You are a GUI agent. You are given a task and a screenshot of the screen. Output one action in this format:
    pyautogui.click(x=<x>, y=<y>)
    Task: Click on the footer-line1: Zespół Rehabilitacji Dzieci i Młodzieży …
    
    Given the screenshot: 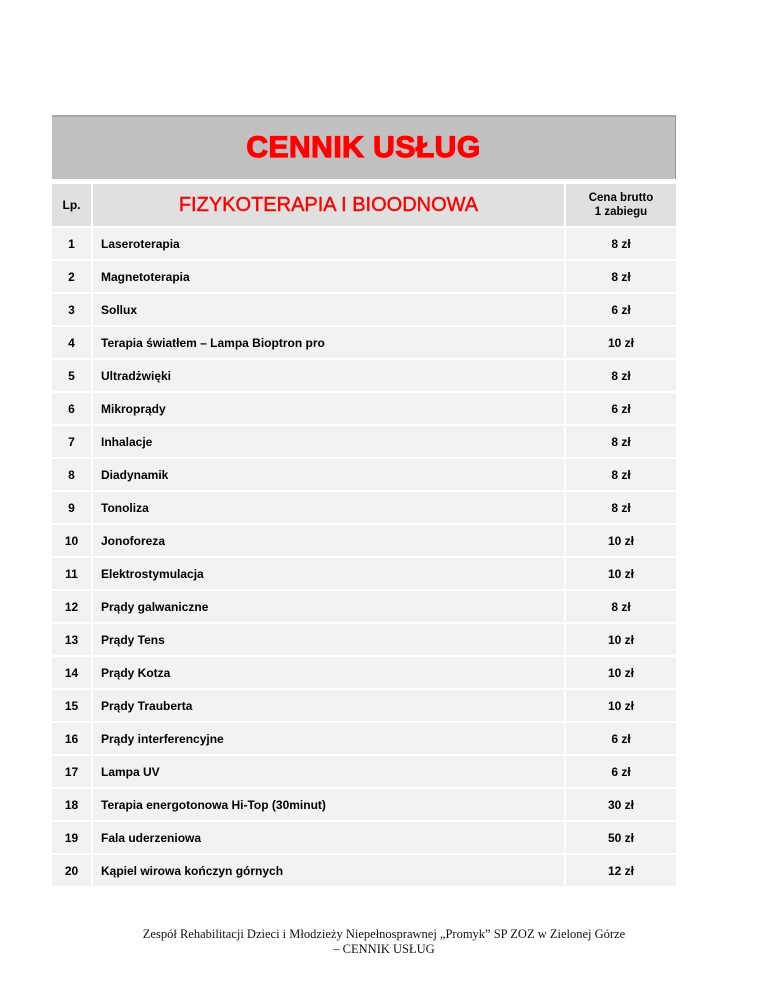 What is the action you would take?
    pyautogui.click(x=384, y=934)
    